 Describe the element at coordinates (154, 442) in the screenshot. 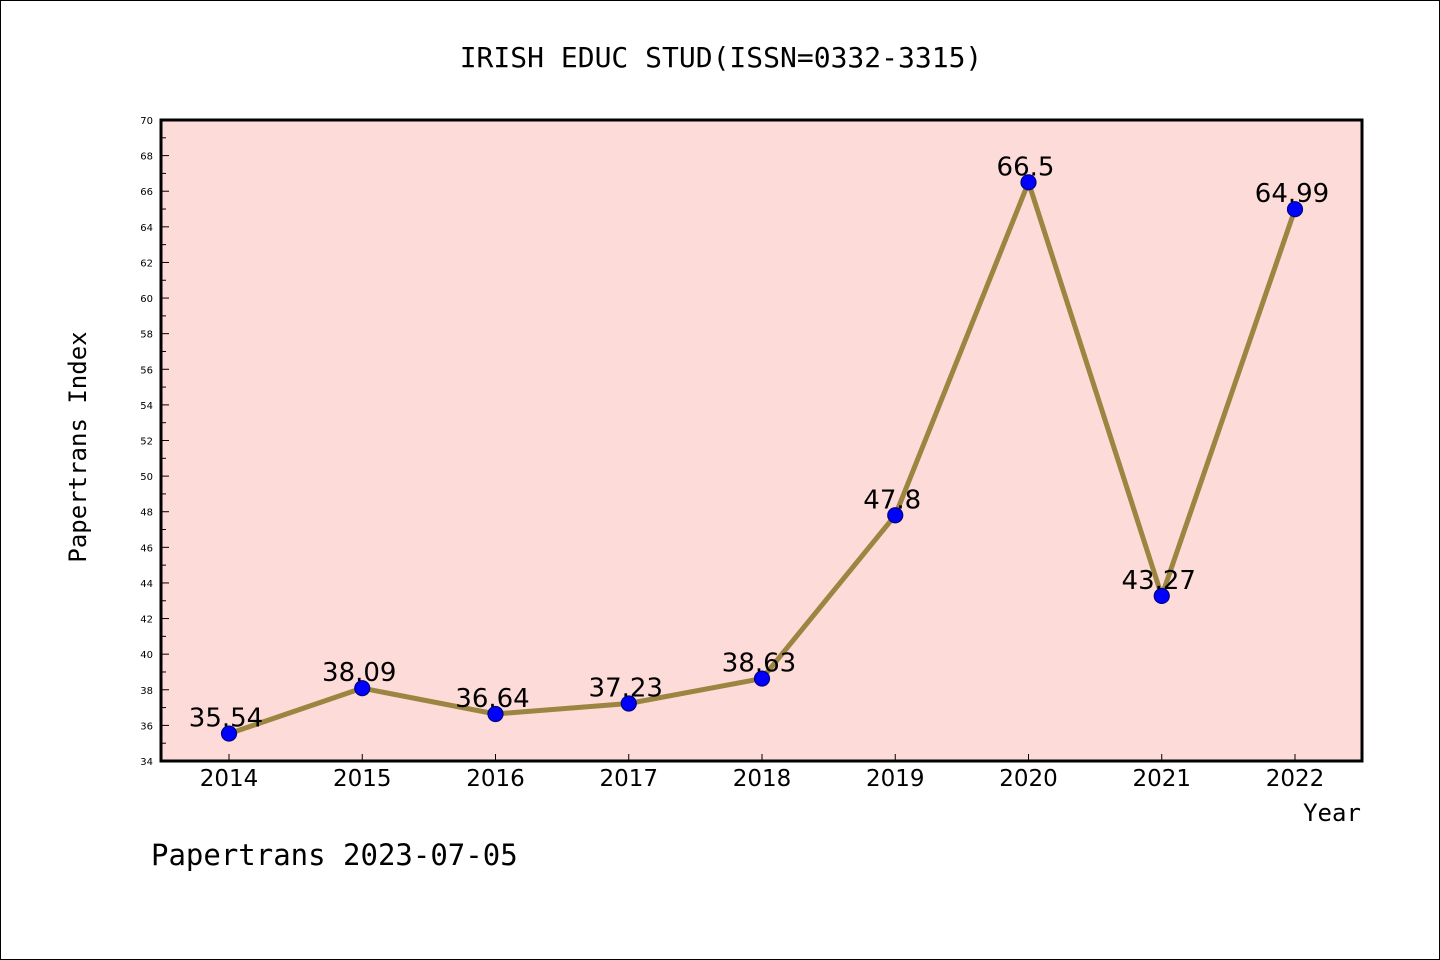

I see `y-axis-ticks: 34 36 38 40 42 44 46 48 50 52 54 56 58 60 62 64 66 68 70` at that location.